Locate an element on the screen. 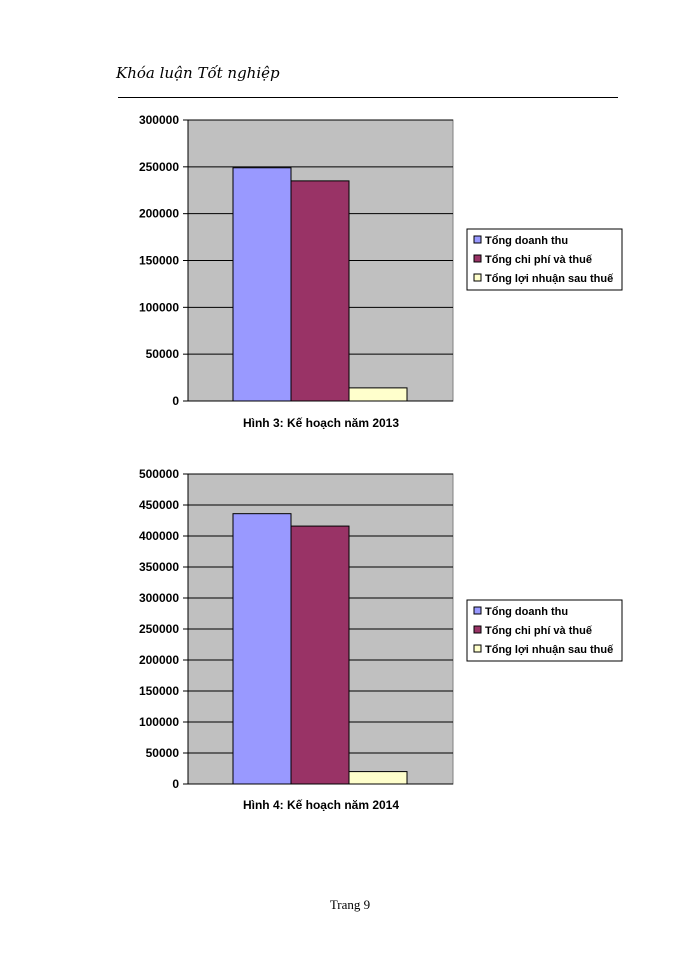 Image resolution: width=700 pixels, height=960 pixels. chart-title: Hình 3: Kế hoạch năm 2013 is located at coordinates (321, 423).